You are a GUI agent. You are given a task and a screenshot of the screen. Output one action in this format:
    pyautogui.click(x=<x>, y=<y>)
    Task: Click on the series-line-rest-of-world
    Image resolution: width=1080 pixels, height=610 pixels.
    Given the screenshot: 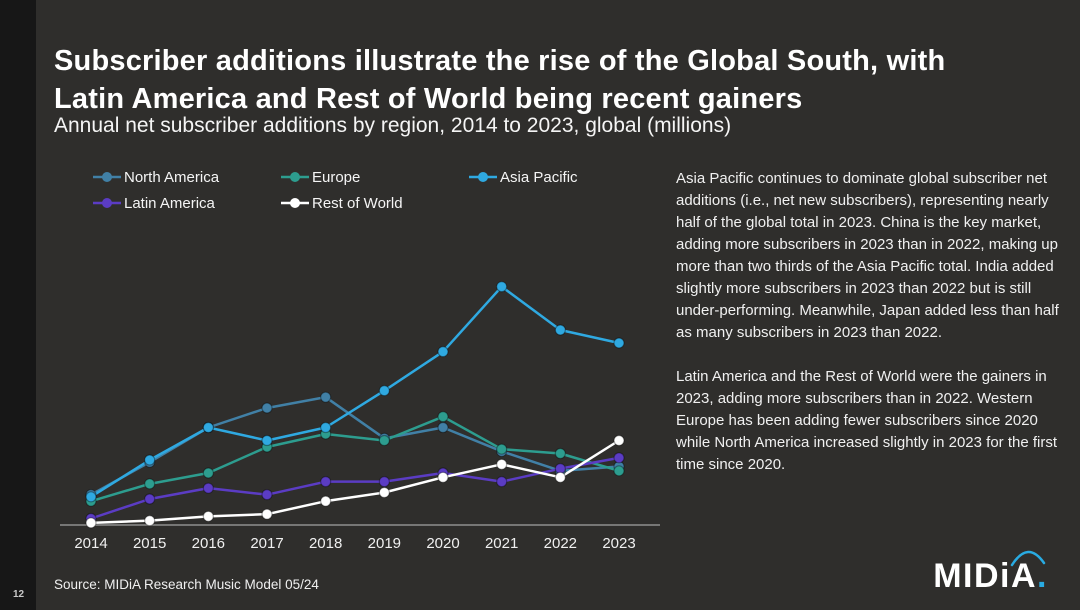 What is the action you would take?
    pyautogui.click(x=355, y=482)
    